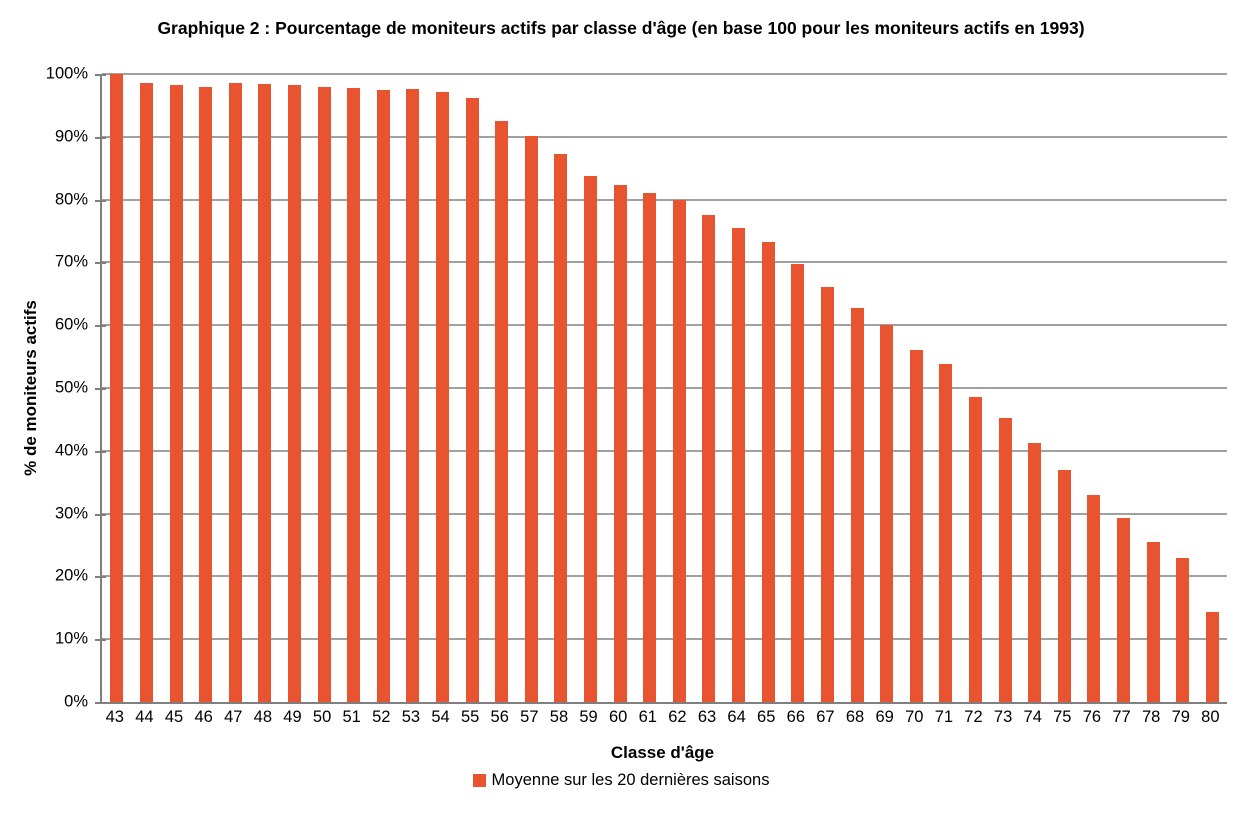 This screenshot has height=817, width=1242. What do you see at coordinates (174, 717) in the screenshot?
I see `x-tick-label: 45` at bounding box center [174, 717].